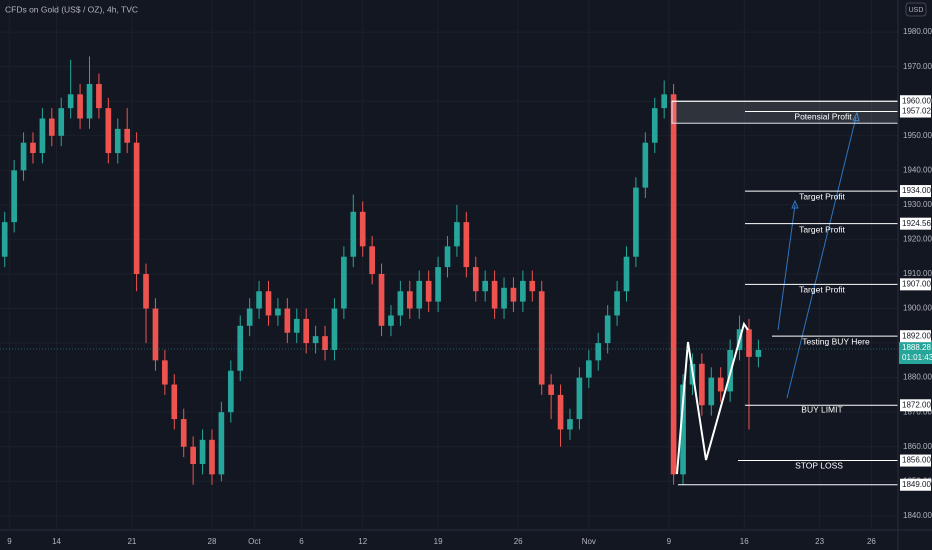  I want to click on currency-label: USD, so click(916, 10).